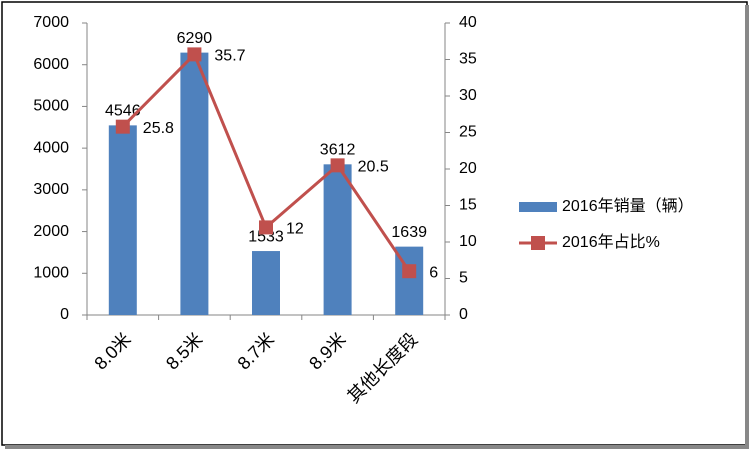 The height and width of the screenshot is (451, 753). What do you see at coordinates (51, 64) in the screenshot?
I see `y-tick-label: 6000` at bounding box center [51, 64].